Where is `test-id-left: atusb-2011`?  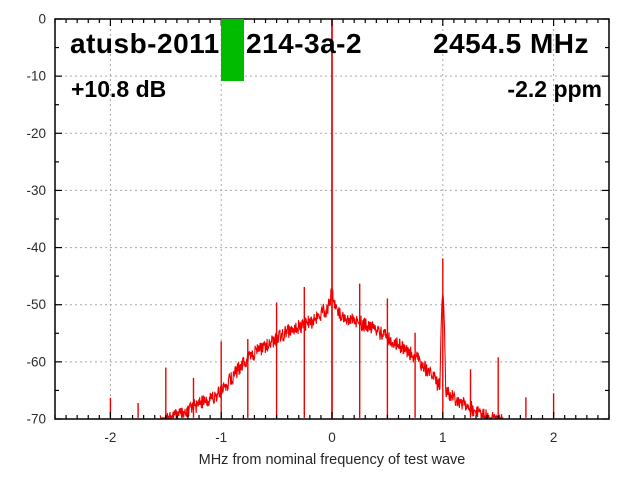 test-id-left: atusb-2011 is located at coordinates (145, 43).